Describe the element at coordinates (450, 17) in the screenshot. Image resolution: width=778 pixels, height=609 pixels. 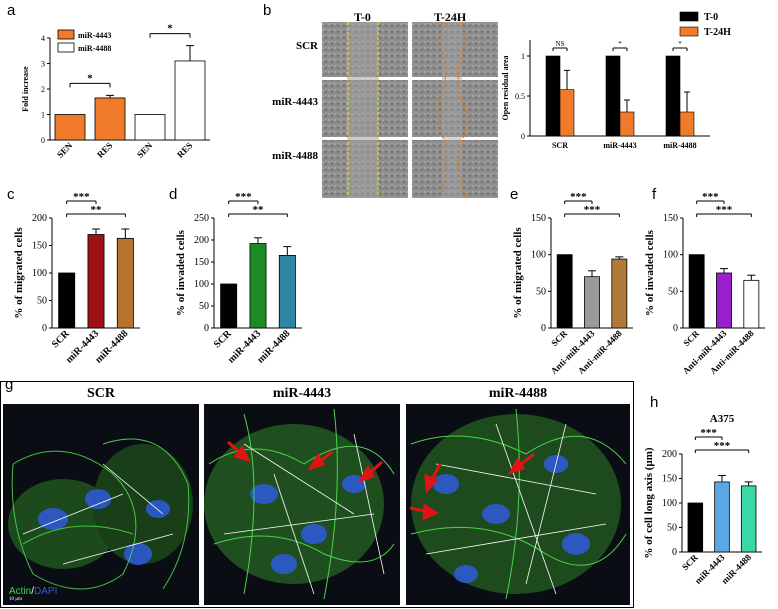
I see `col-header-t24h: T-24H` at that location.